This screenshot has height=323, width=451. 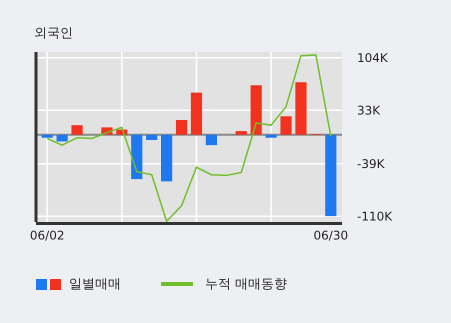 What do you see at coordinates (373, 58) in the screenshot?
I see `y-tick-label: 104K` at bounding box center [373, 58].